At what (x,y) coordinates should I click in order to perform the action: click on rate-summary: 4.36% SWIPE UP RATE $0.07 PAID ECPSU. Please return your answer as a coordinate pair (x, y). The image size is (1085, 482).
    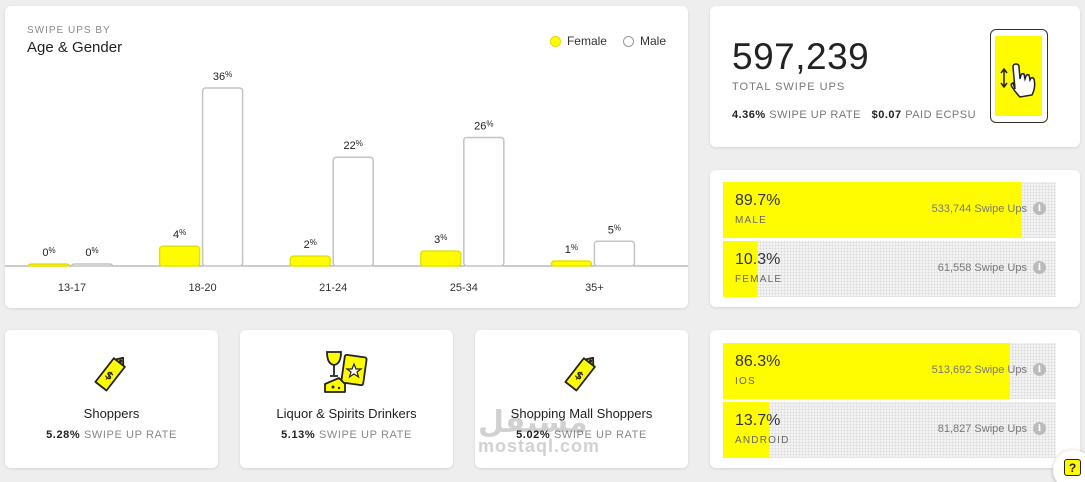
    Looking at the image, I should click on (854, 115).